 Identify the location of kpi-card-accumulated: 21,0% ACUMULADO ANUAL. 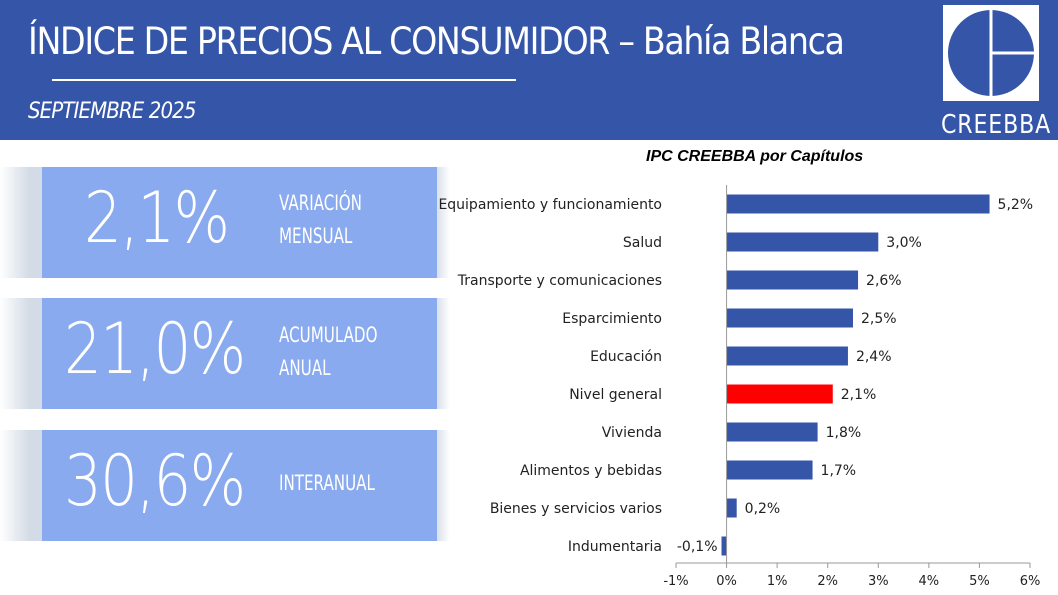
(239, 353).